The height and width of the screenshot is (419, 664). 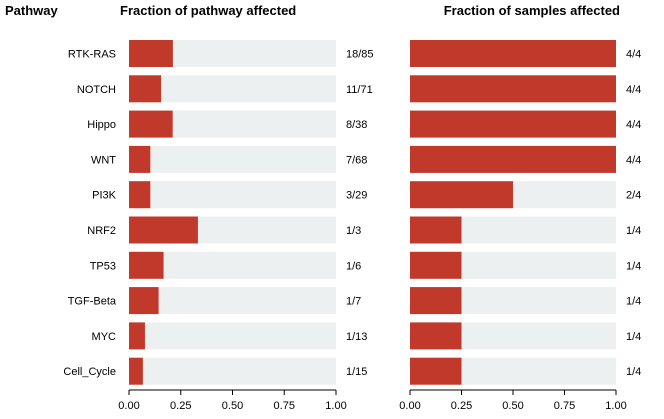 I want to click on left-value-label-cell-cycle: 1/15, so click(x=356, y=372).